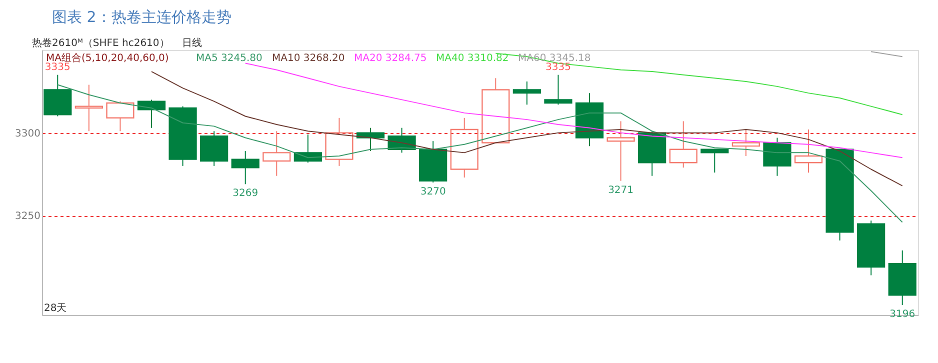 The width and height of the screenshot is (938, 363). I want to click on y-tick-label: 3300, so click(27, 134).